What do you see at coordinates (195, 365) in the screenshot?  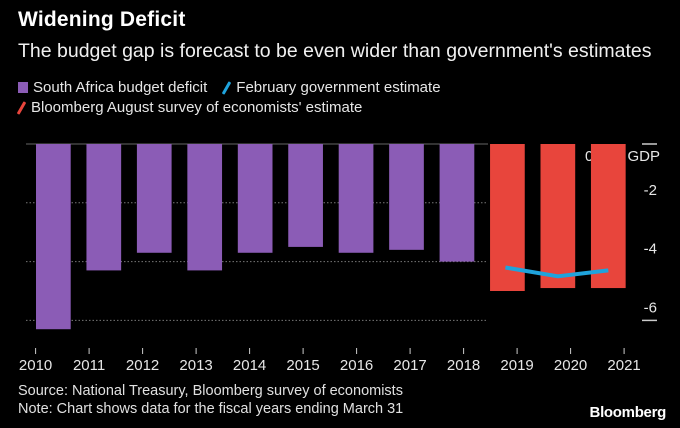 I see `x-tick-label: 2013` at bounding box center [195, 365].